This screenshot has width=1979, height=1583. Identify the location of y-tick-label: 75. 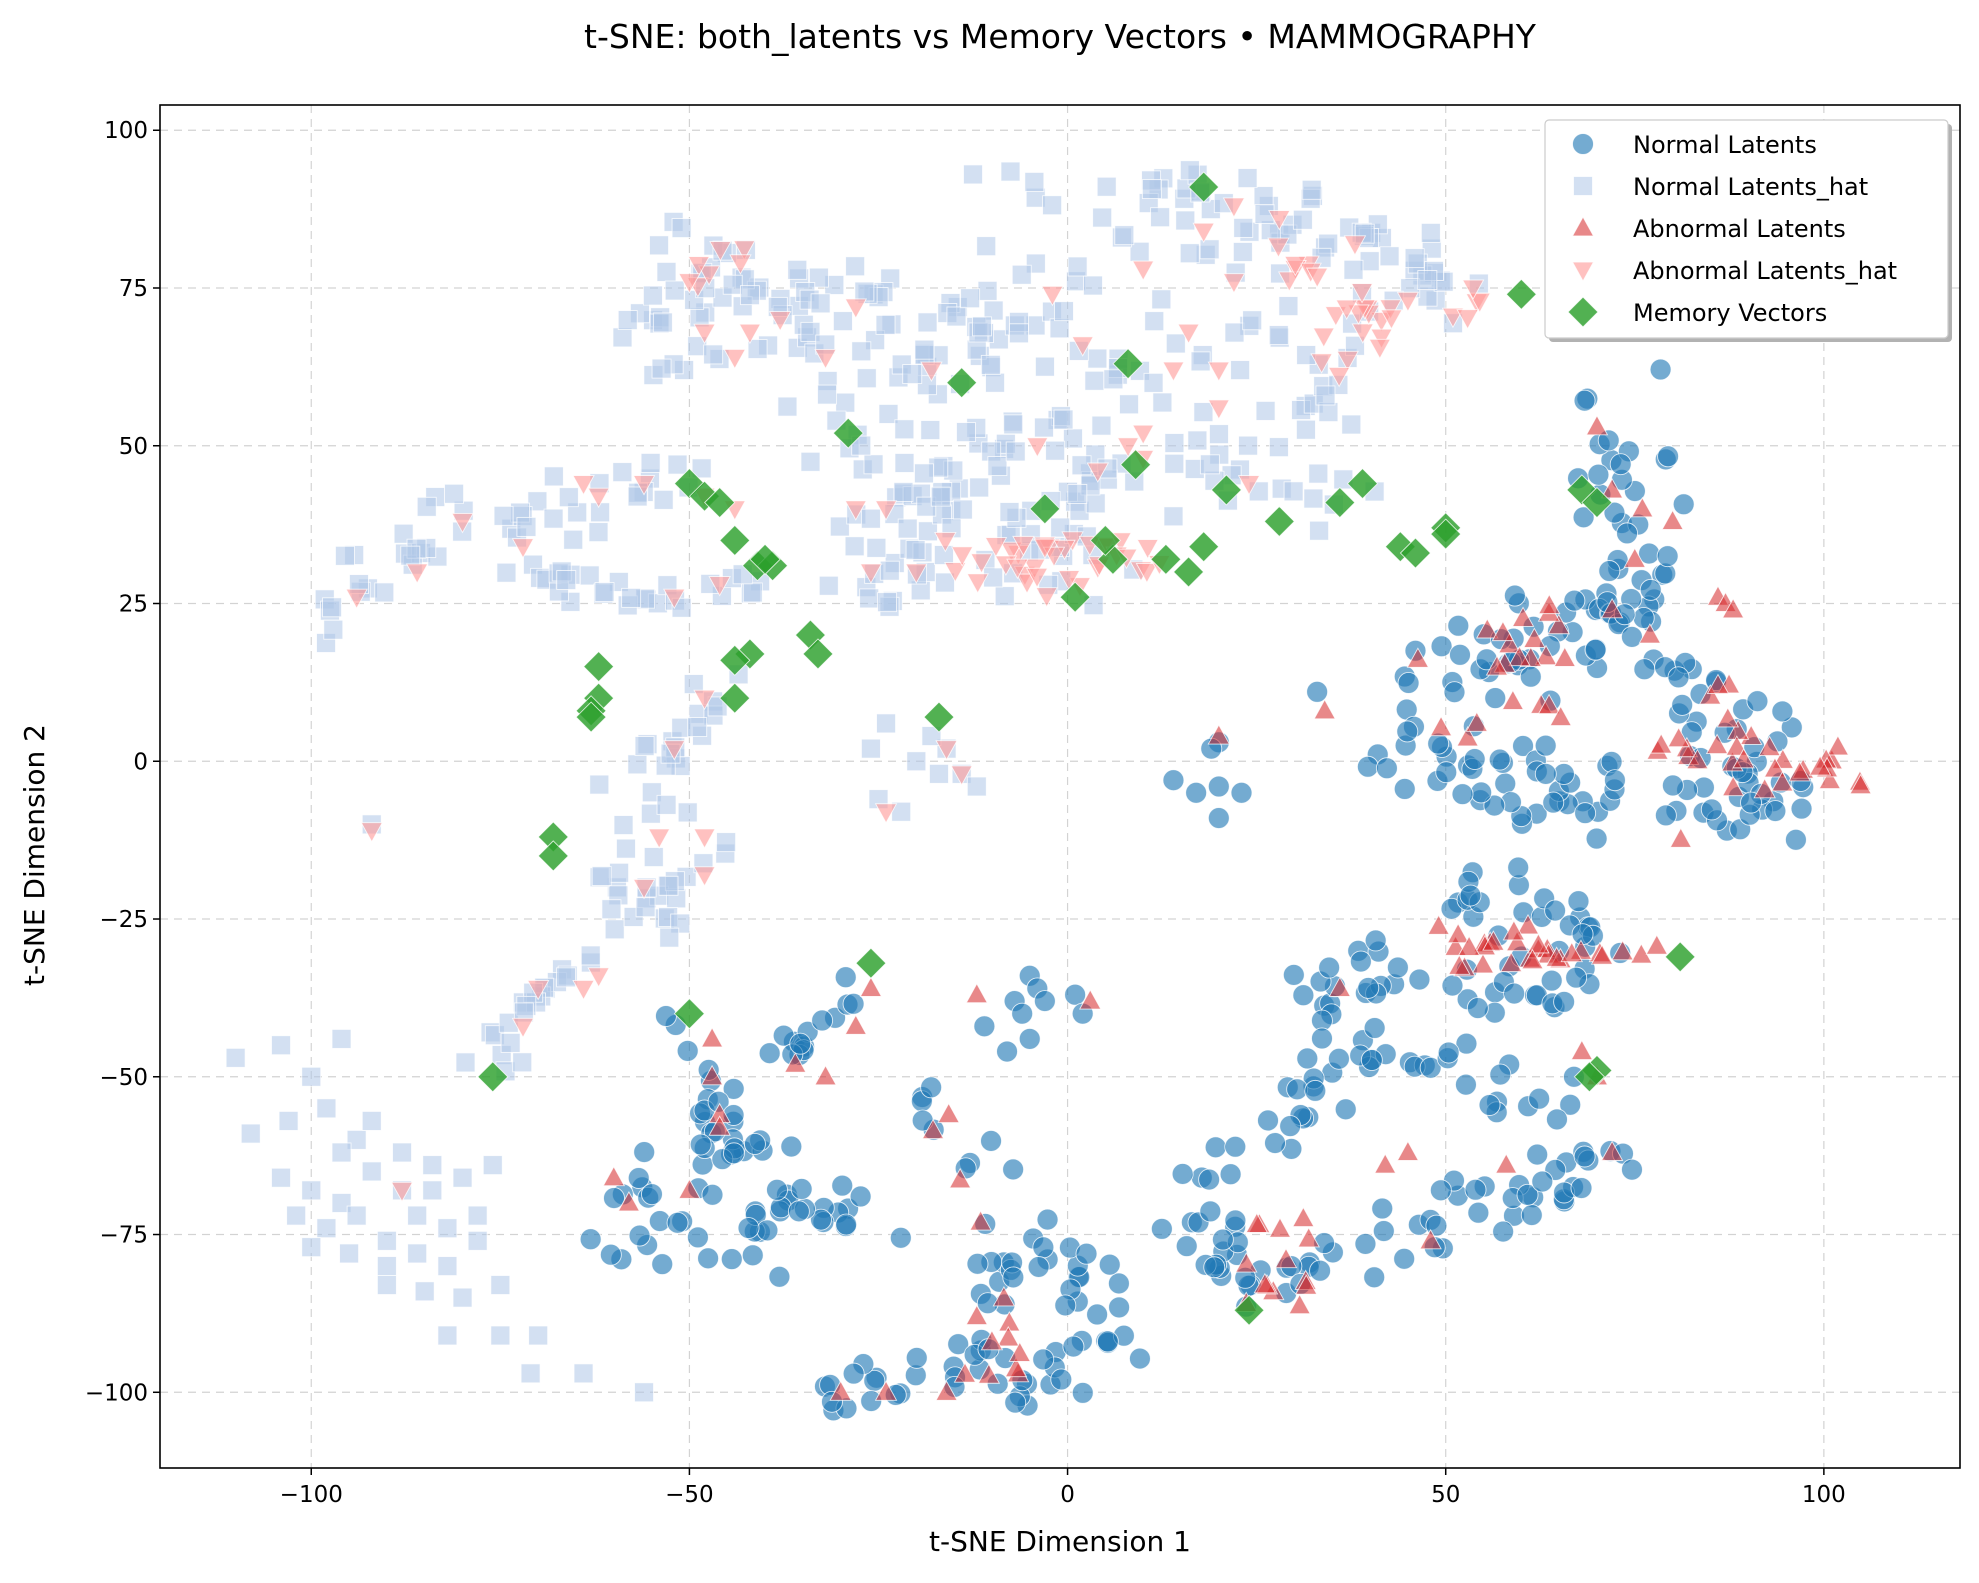
(133, 289).